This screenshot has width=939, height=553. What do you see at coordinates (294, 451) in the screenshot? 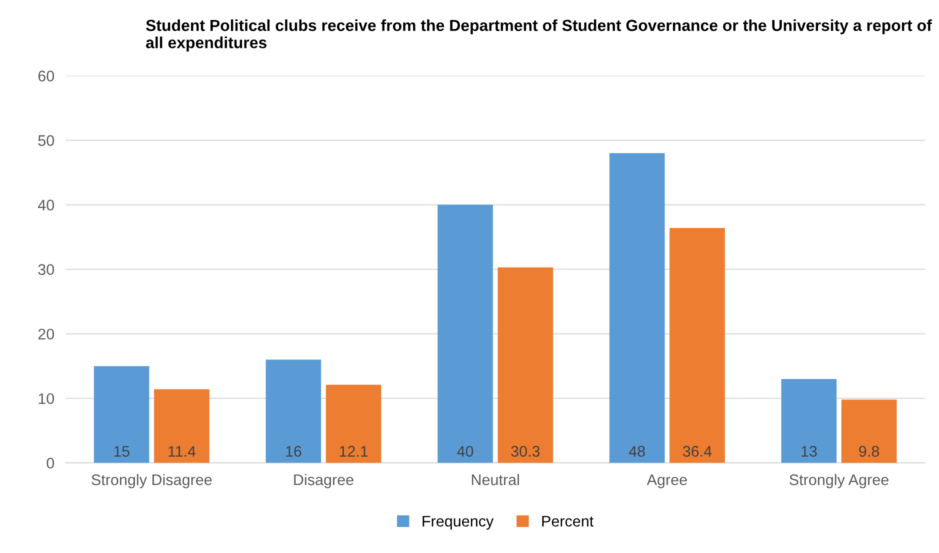
I see `data-label: 16` at bounding box center [294, 451].